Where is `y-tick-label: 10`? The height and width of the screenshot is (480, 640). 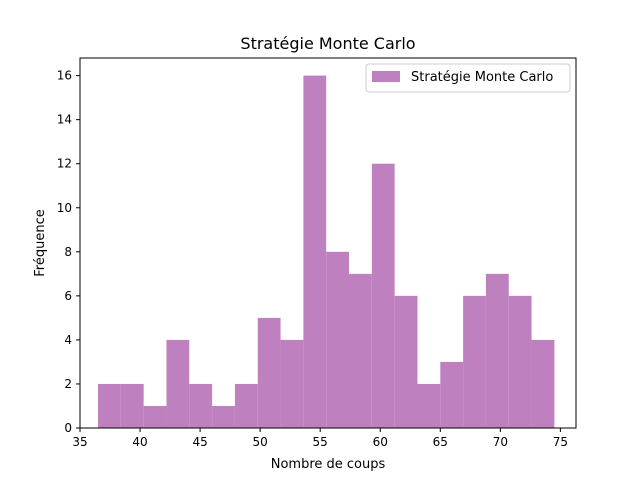 y-tick-label: 10 is located at coordinates (64, 208).